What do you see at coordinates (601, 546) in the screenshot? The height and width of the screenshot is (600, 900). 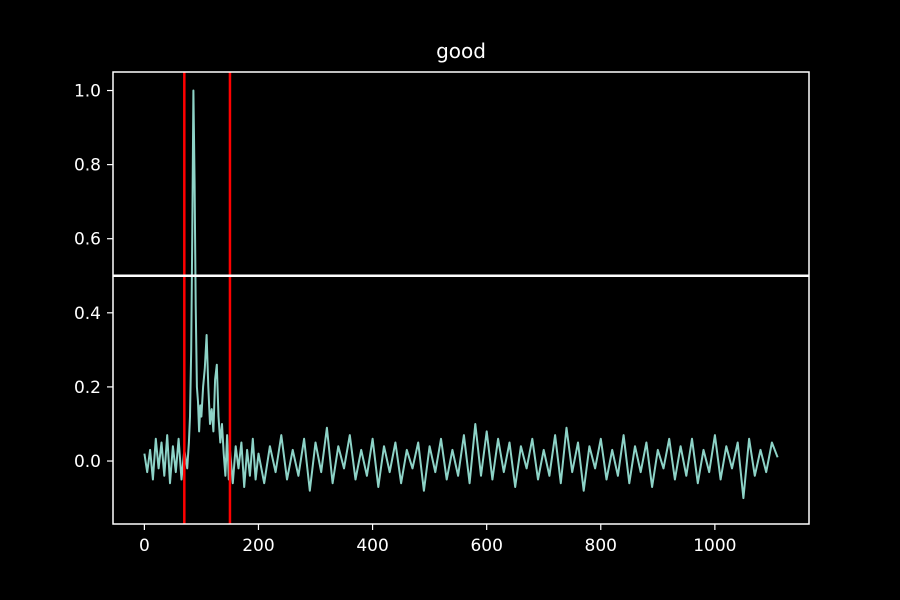 I see `x-tick-label: 800` at bounding box center [601, 546].